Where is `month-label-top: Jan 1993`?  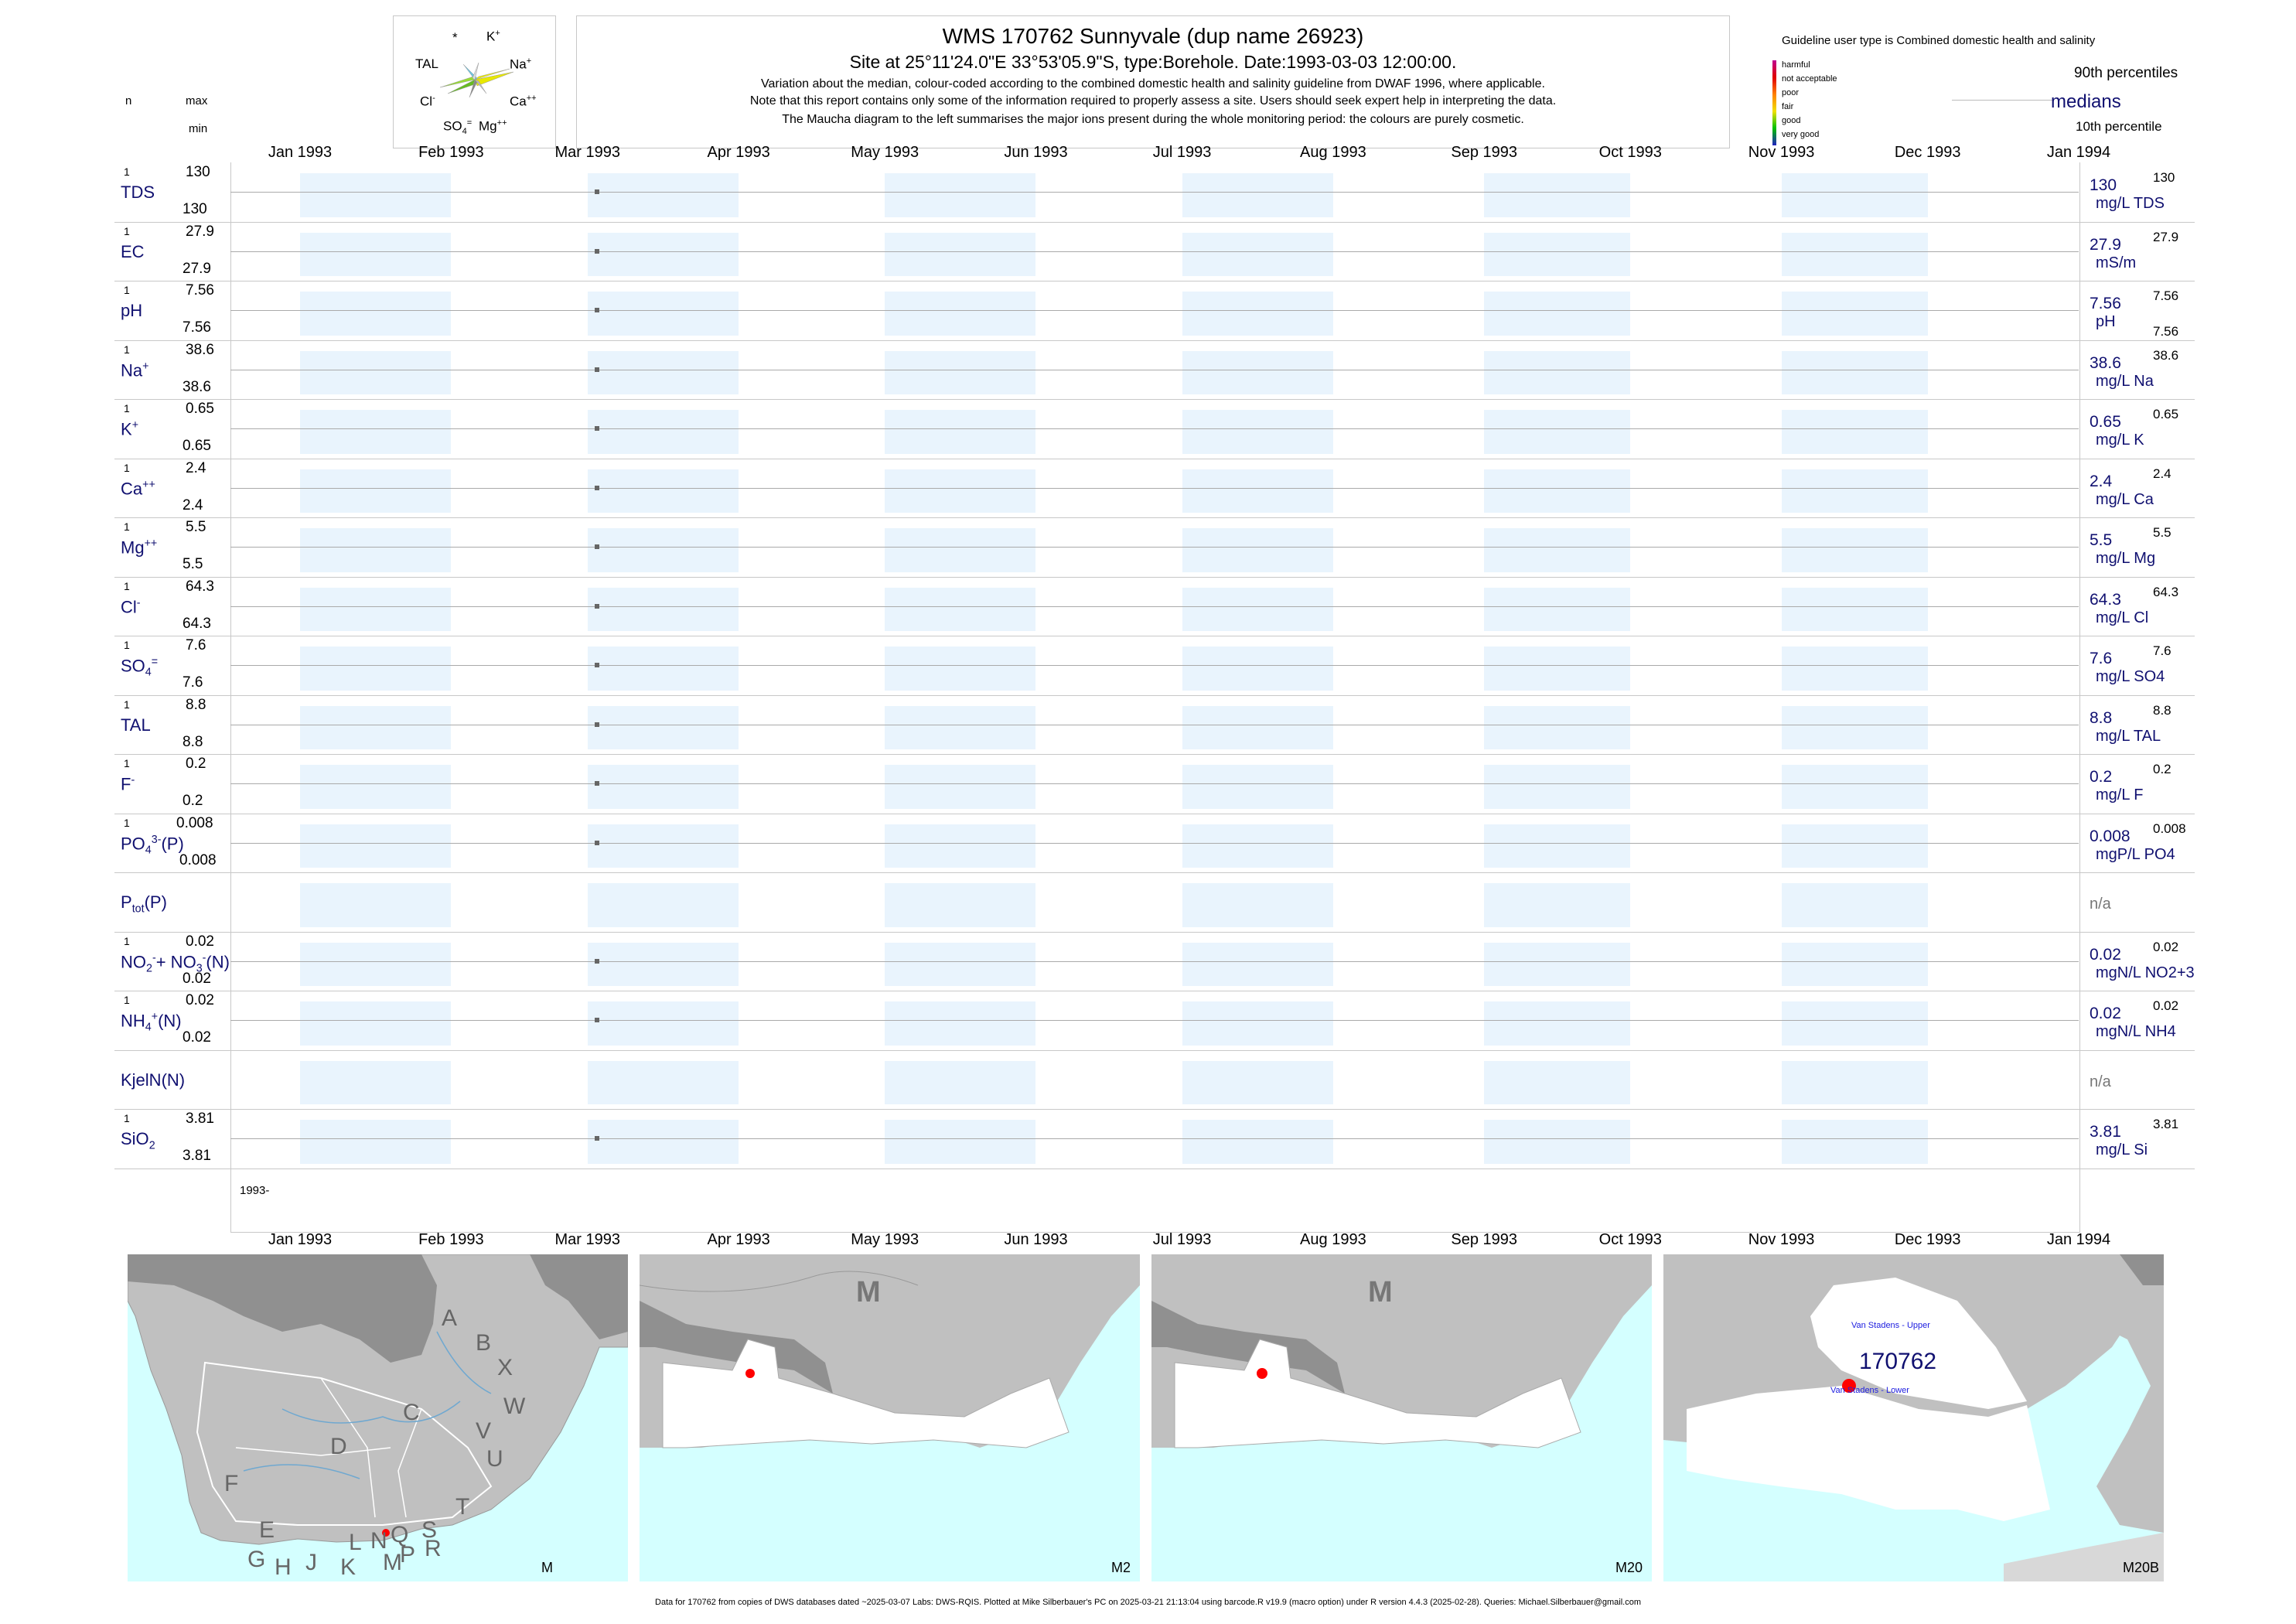
month-label-top: Jan 1993 is located at coordinates (300, 152).